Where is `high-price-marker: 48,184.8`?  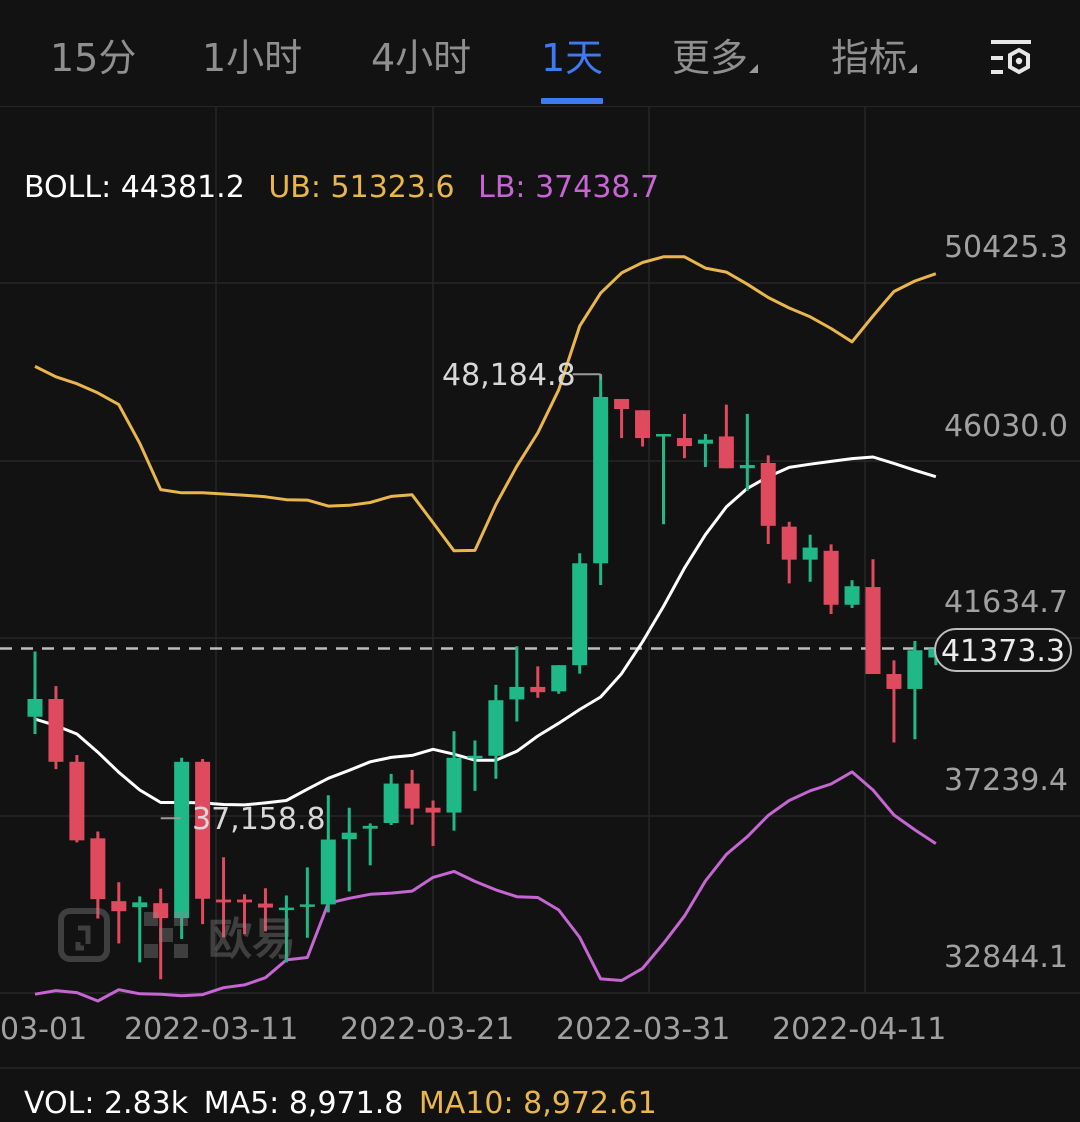 high-price-marker: 48,184.8 is located at coordinates (509, 375).